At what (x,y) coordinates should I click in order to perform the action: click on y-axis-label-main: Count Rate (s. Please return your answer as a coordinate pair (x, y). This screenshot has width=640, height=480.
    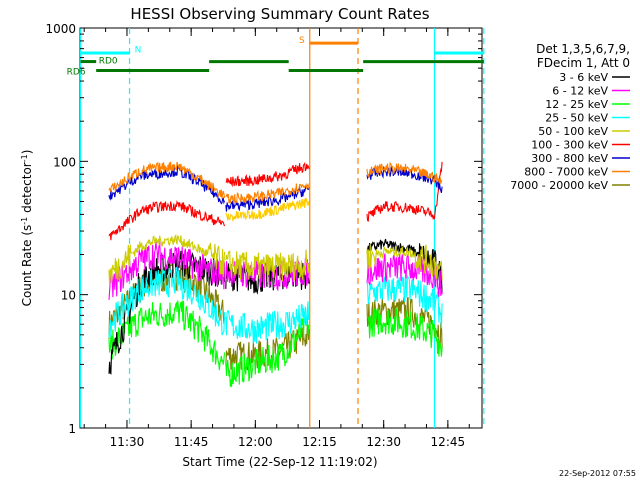
    Looking at the image, I should click on (27, 266).